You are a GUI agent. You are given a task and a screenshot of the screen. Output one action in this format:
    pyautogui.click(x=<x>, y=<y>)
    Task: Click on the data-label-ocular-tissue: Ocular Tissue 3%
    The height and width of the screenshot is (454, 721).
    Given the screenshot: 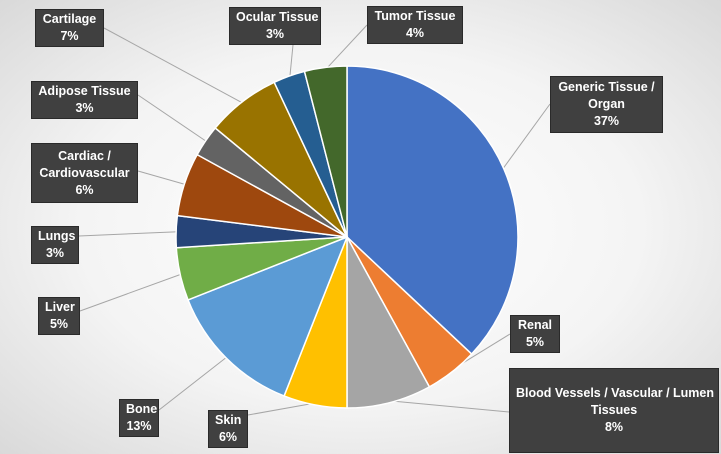 What is the action you would take?
    pyautogui.click(x=275, y=26)
    